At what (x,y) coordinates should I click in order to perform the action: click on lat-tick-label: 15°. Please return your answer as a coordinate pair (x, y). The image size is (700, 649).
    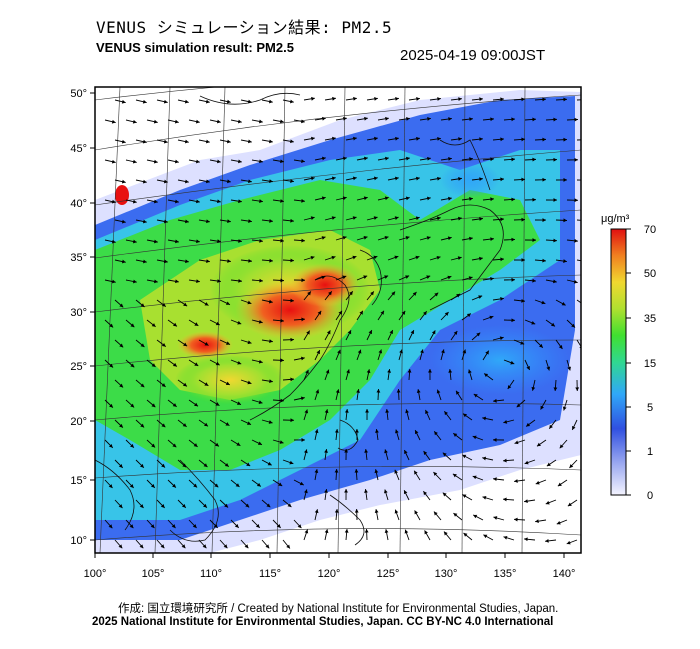
    Looking at the image, I should click on (78, 481).